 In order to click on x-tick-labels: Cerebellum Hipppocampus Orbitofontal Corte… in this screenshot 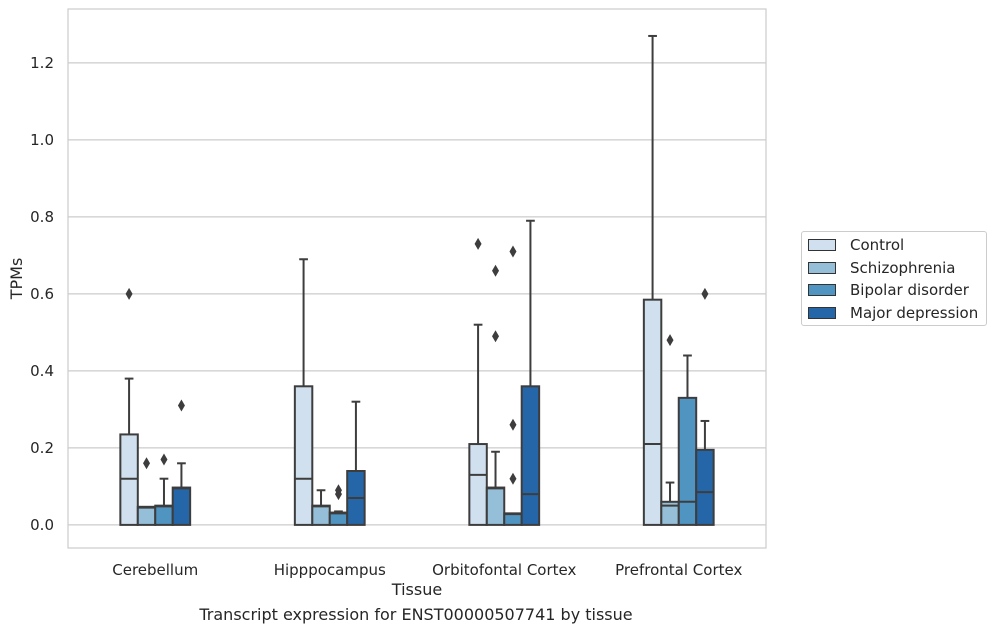, I will do `click(427, 570)`.